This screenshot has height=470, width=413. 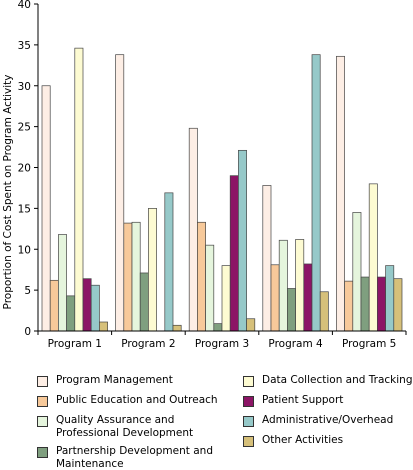 I want to click on legend-item: Patient Support, so click(x=328, y=400).